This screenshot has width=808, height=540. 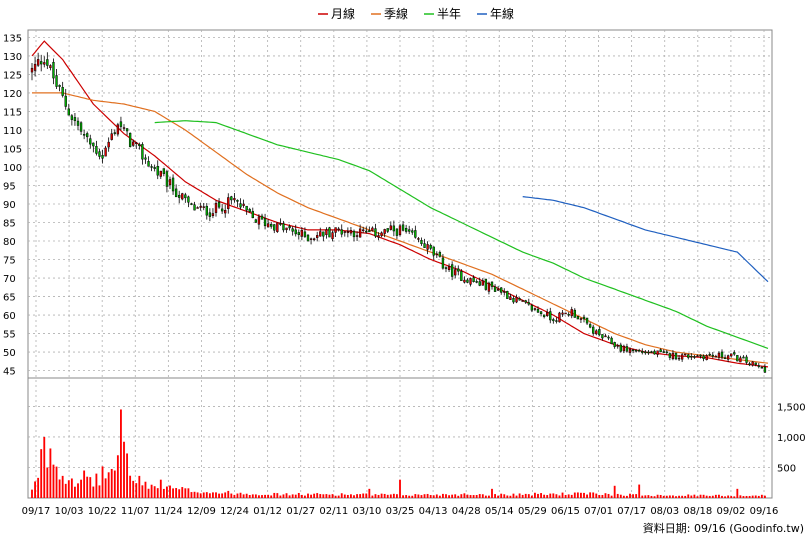 What do you see at coordinates (267, 511) in the screenshot?
I see `date-tick-label-7: 01/12` at bounding box center [267, 511].